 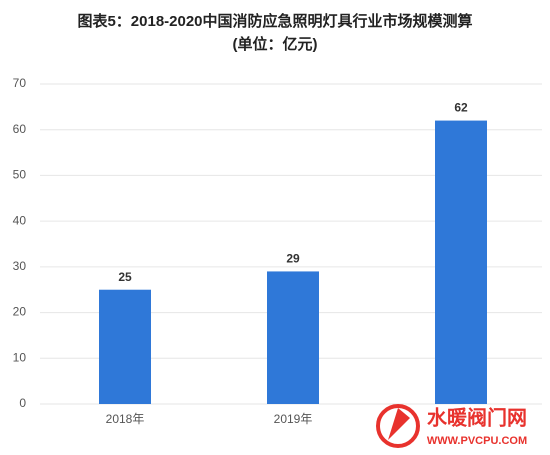 What do you see at coordinates (20, 266) in the screenshot?
I see `y-tick-label: 30` at bounding box center [20, 266].